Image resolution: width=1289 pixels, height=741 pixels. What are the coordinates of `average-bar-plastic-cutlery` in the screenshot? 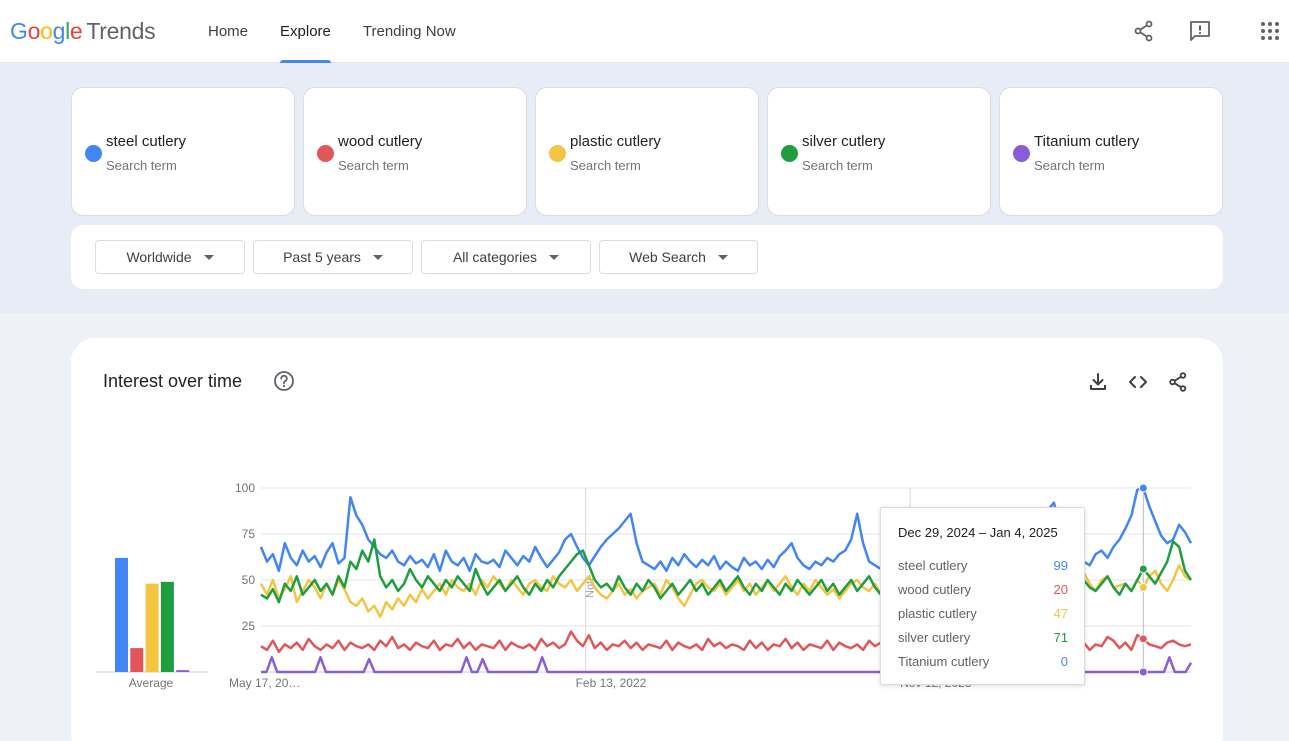 It's located at (152, 627).